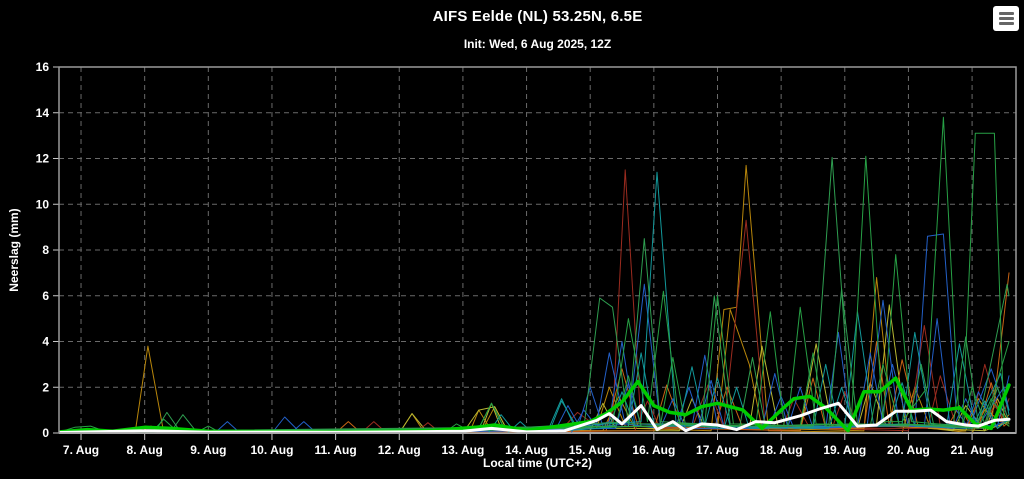  I want to click on chart-init-time: Init: Wed, 6 Aug 2025, 12Z, so click(537, 44).